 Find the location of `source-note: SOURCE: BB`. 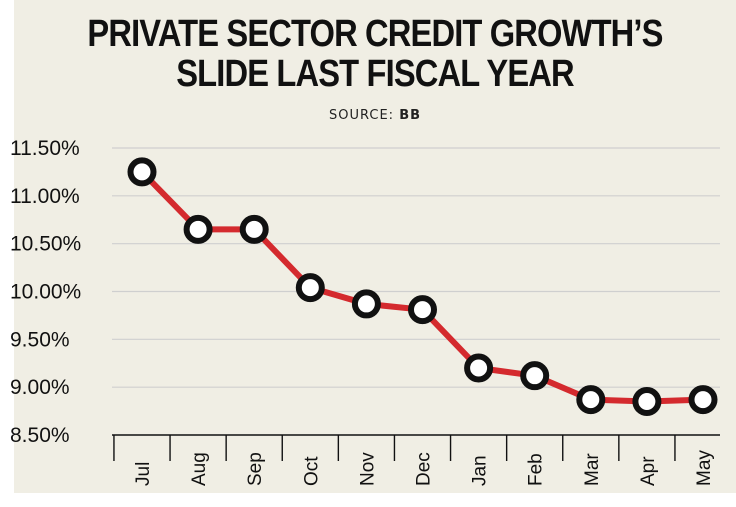

source-note: SOURCE: BB is located at coordinates (375, 115).